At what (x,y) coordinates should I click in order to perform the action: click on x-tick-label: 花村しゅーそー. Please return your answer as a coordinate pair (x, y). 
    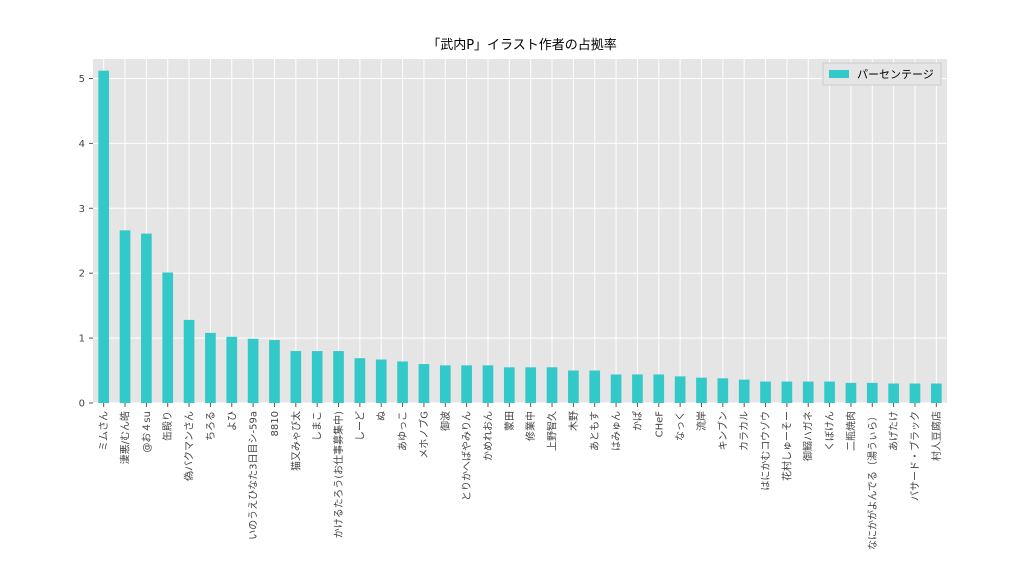
    Looking at the image, I should click on (786, 446).